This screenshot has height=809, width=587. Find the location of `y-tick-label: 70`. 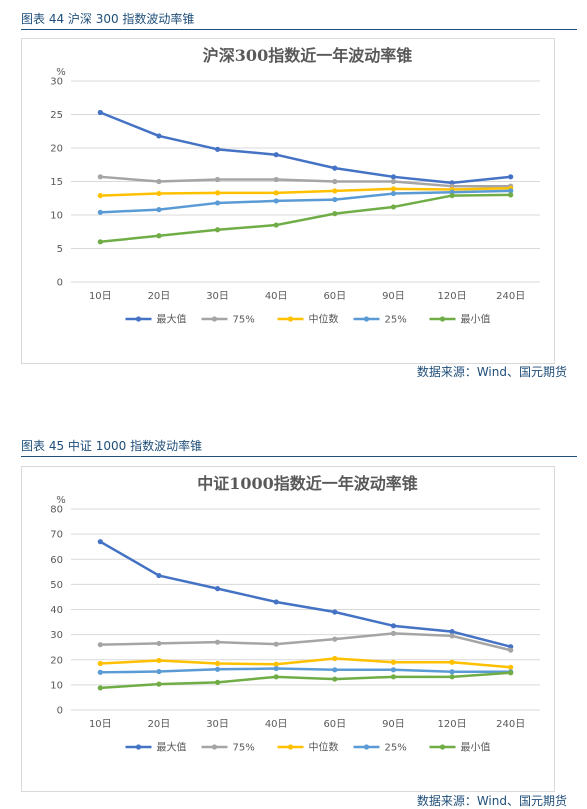

y-tick-label: 70 is located at coordinates (56, 535).